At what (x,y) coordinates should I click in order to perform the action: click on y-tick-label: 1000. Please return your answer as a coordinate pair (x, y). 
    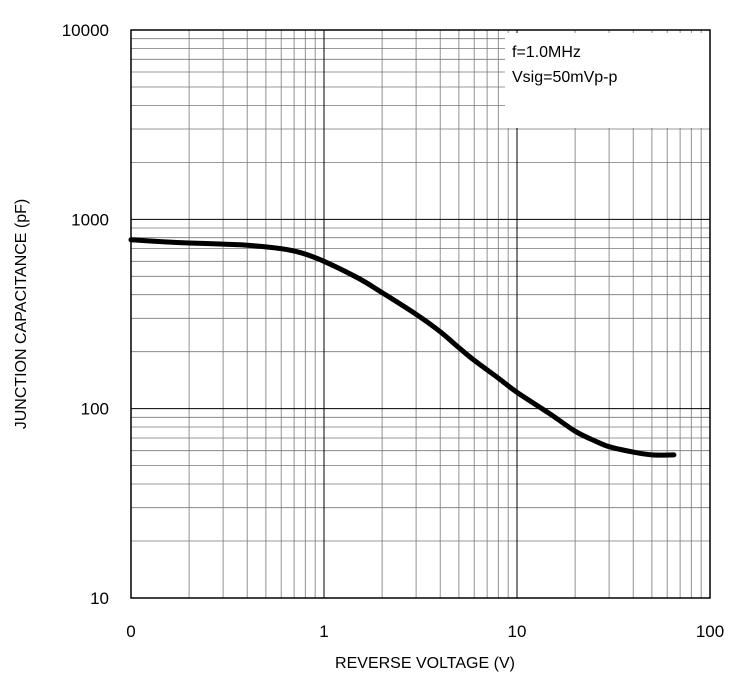
    Looking at the image, I should click on (90, 219).